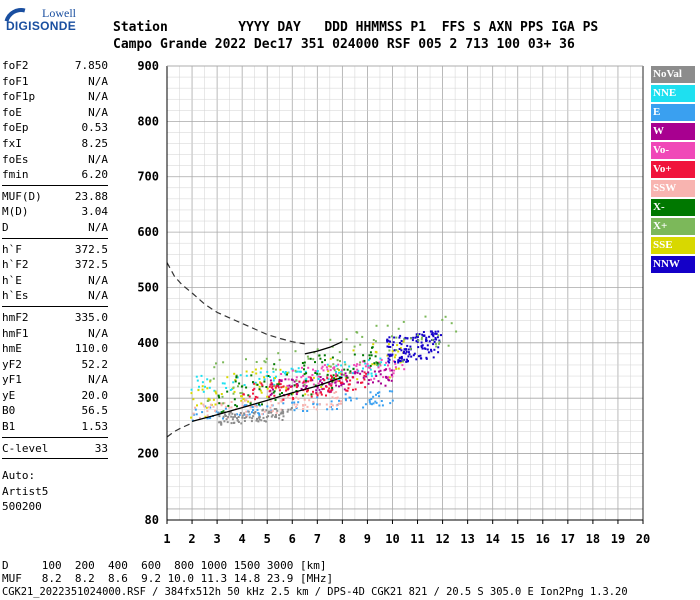  Describe the element at coordinates (91, 265) in the screenshot. I see `param-value: 372.5` at that location.